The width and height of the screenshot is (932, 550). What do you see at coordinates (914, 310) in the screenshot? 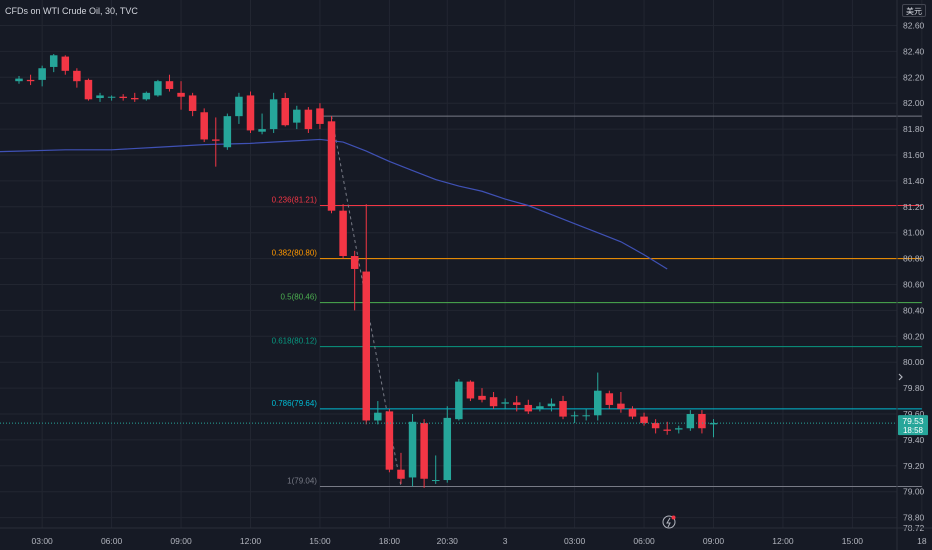
I see `price-tick-label: 80.40` at bounding box center [914, 310].